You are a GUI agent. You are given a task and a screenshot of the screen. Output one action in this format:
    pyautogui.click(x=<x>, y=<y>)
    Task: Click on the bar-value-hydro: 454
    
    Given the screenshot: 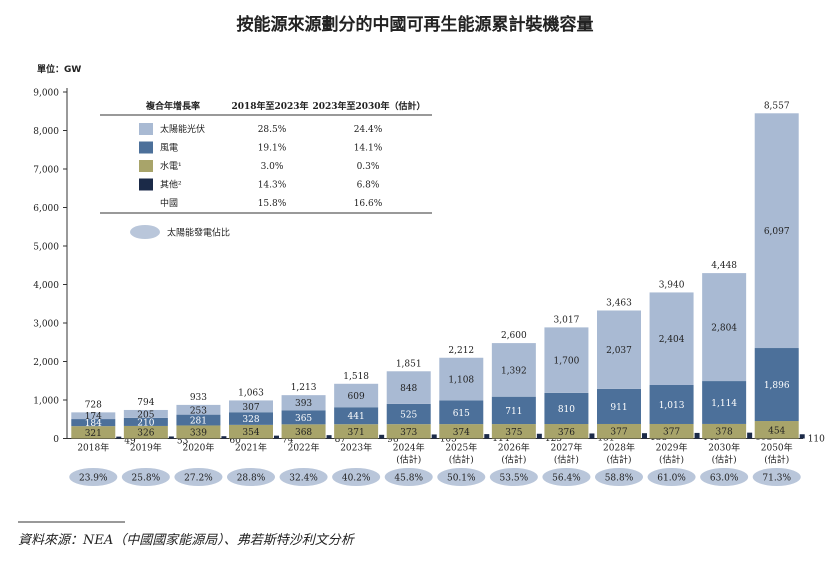 What is the action you would take?
    pyautogui.click(x=776, y=431)
    